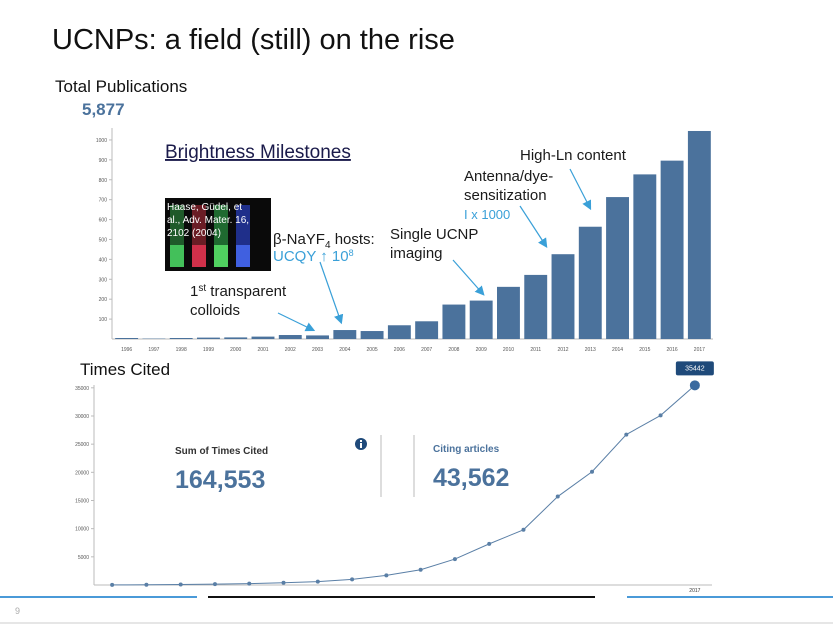 This screenshot has height=624, width=833. Describe the element at coordinates (253, 40) in the screenshot. I see `slide-title: UCNPs: a field (still) on the rise` at that location.